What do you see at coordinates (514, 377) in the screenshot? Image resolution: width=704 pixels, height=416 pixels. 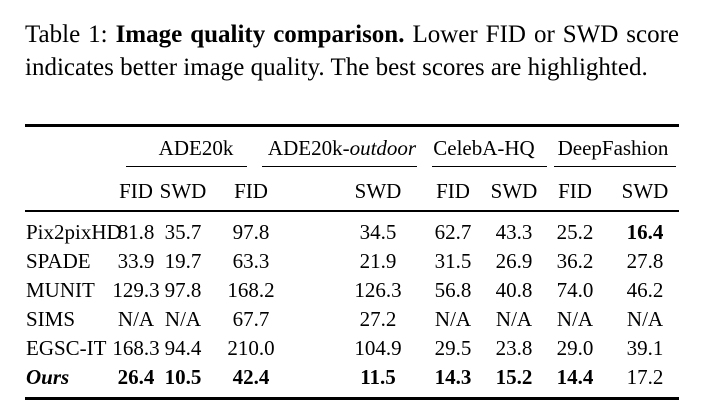 I see `score-cell: 15.2` at bounding box center [514, 377].